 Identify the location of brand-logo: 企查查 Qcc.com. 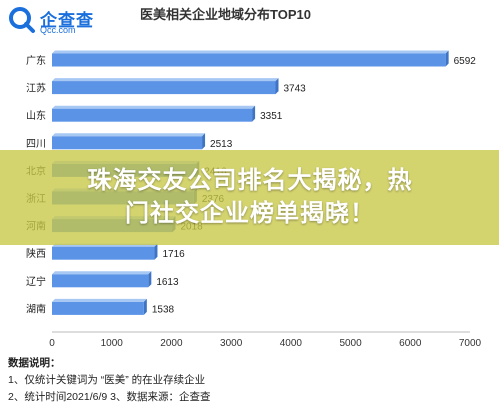
(63, 21).